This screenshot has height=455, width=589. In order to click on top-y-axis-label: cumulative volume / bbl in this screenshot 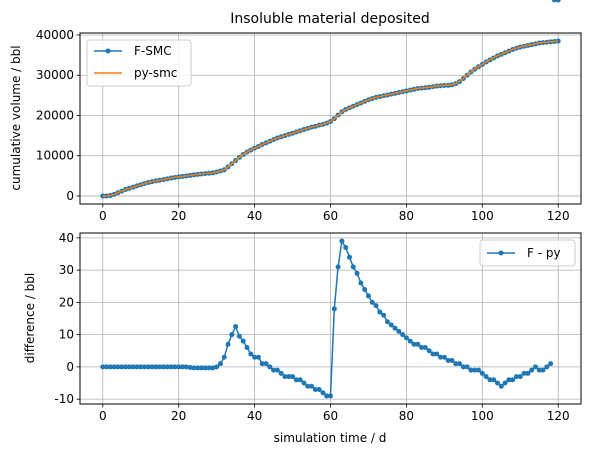, I will do `click(16, 117)`.